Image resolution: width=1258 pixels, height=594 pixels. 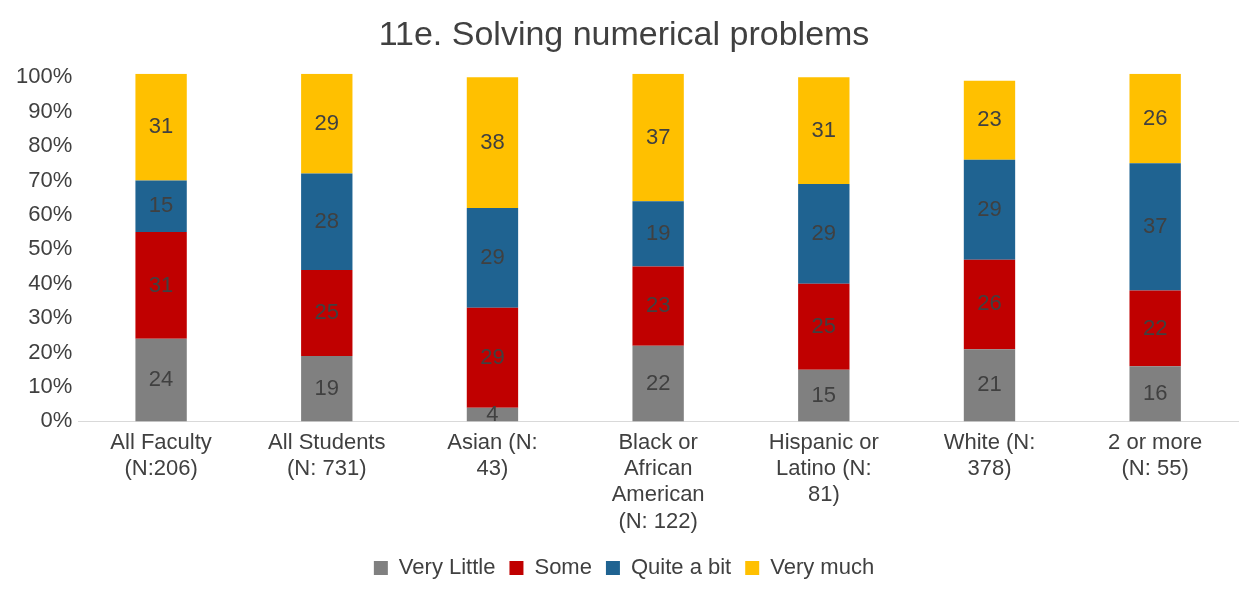 What do you see at coordinates (50, 179) in the screenshot?
I see `y-tick-label: 70%` at bounding box center [50, 179].